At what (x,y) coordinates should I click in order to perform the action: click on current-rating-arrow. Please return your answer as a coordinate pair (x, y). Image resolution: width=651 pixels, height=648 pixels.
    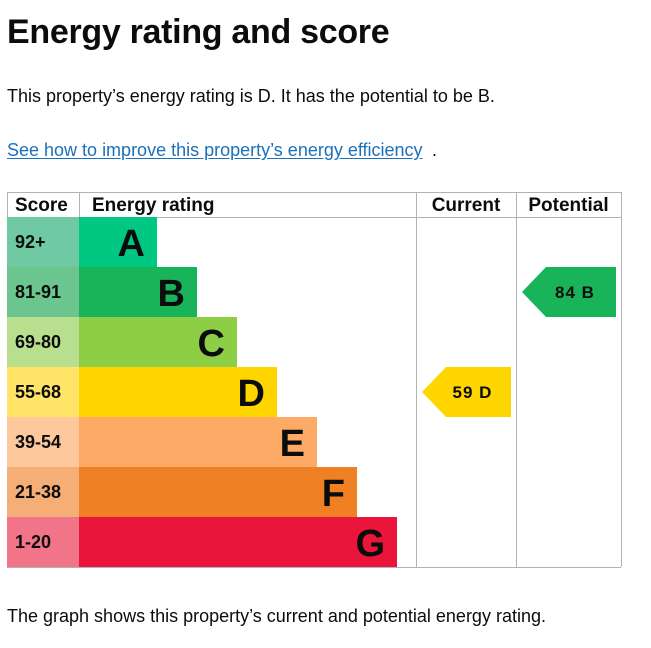
    Looking at the image, I should click on (466, 392).